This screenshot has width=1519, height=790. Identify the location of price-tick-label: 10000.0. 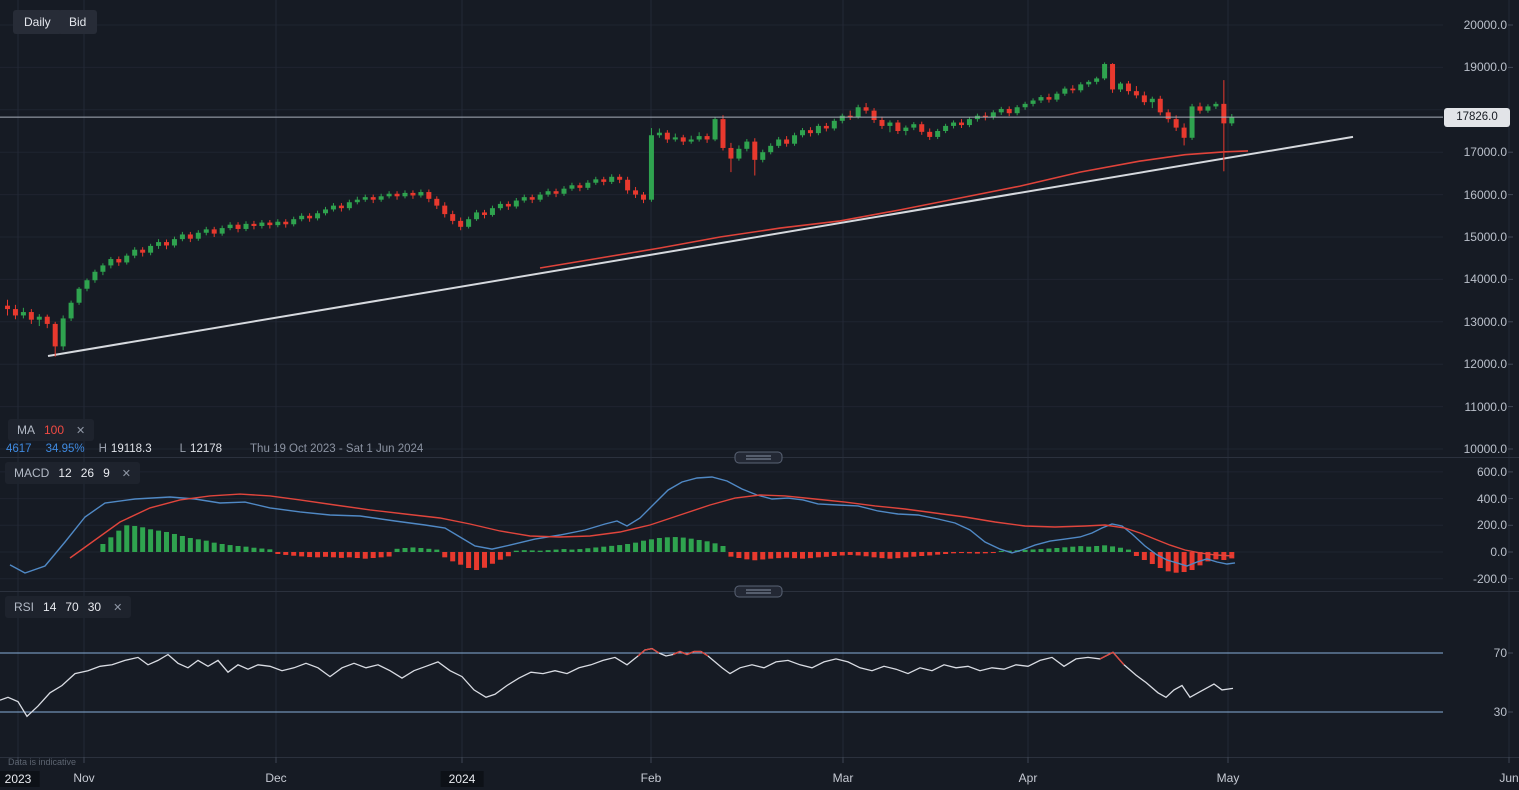
(1485, 449).